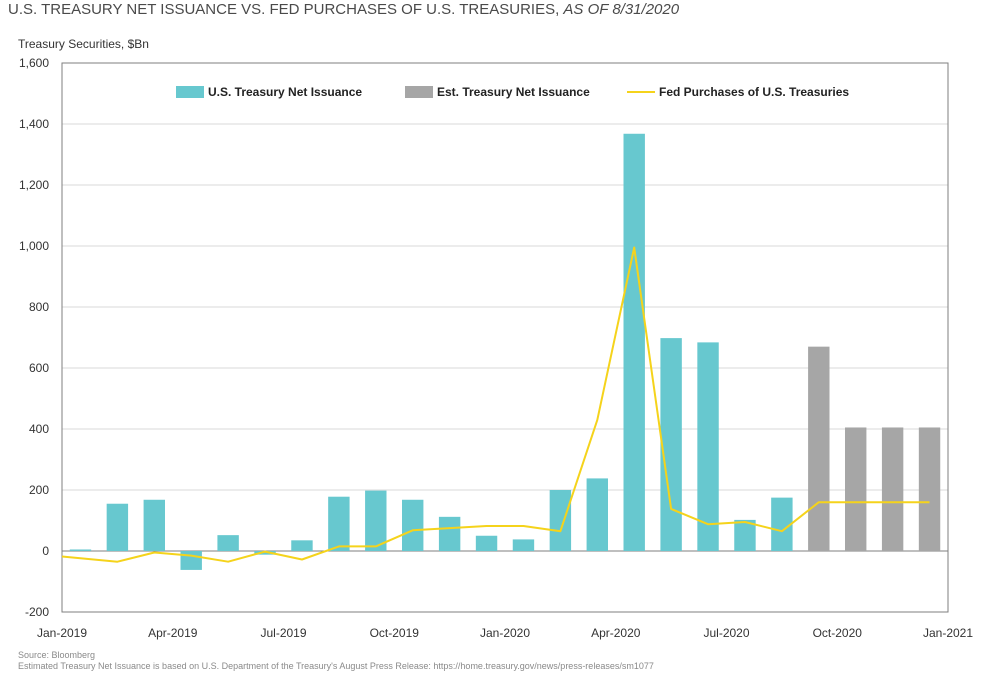  I want to click on x-tick-label: Jan-2020, so click(505, 633).